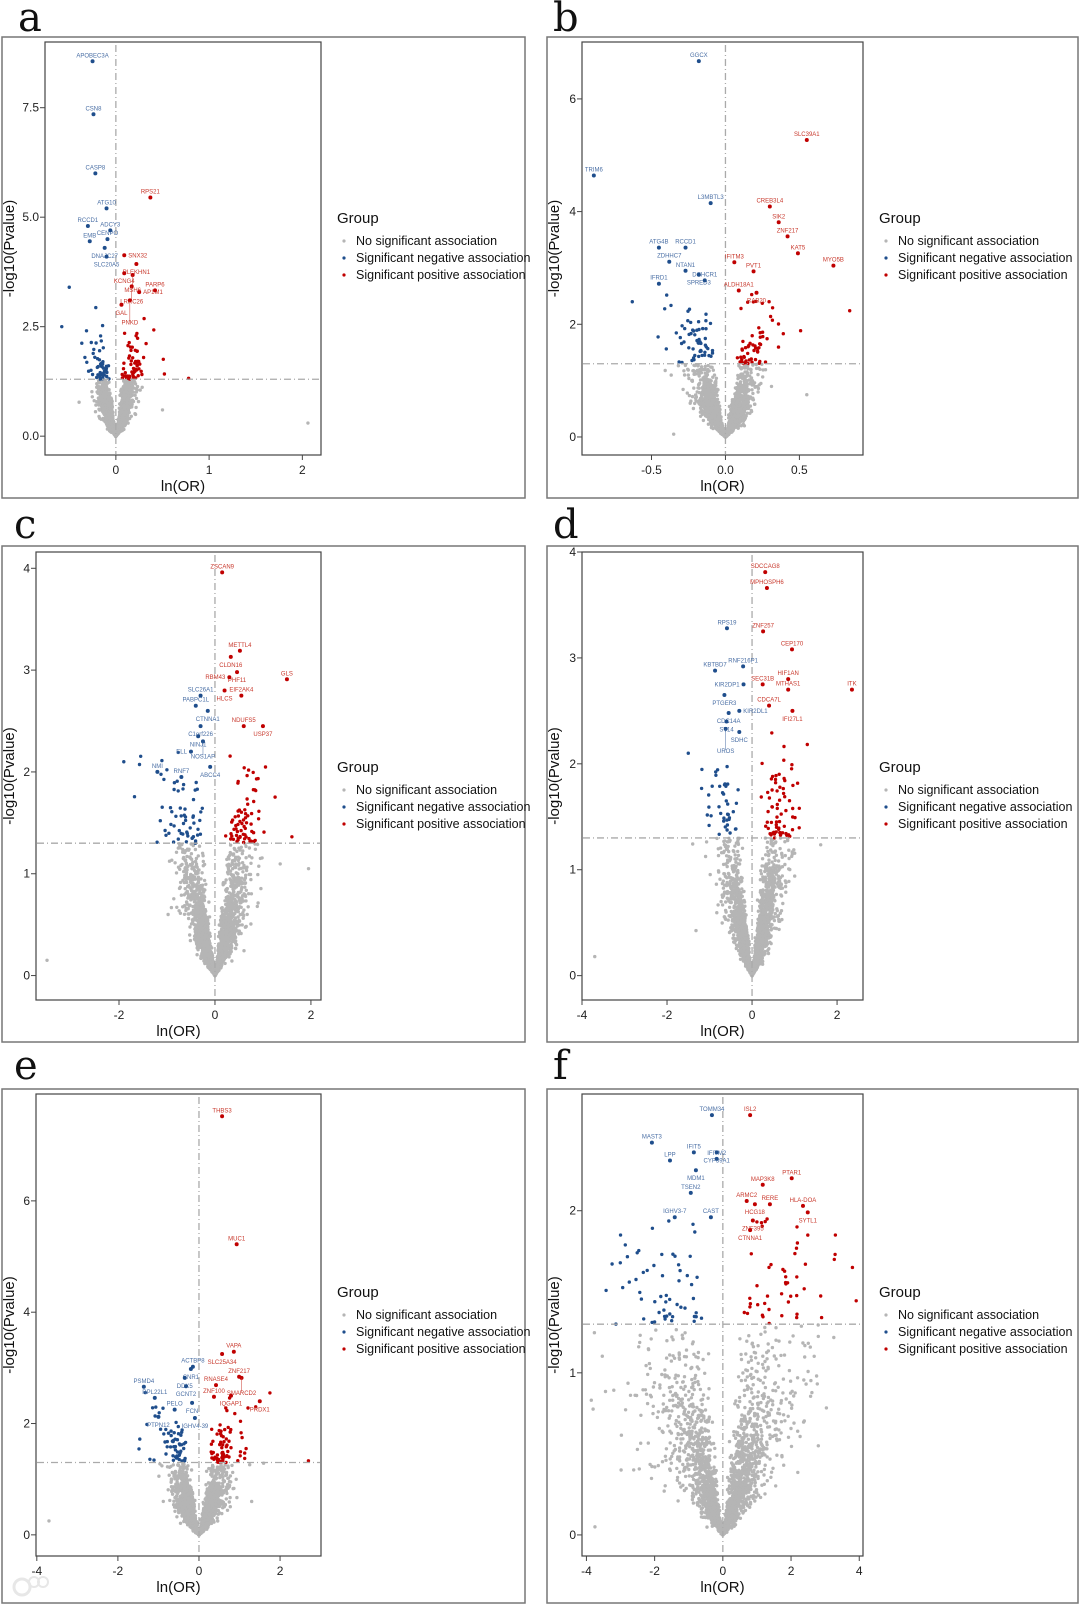  Describe the element at coordinates (124, 282) in the screenshot. I see `gene-label: KCNG4` at that location.